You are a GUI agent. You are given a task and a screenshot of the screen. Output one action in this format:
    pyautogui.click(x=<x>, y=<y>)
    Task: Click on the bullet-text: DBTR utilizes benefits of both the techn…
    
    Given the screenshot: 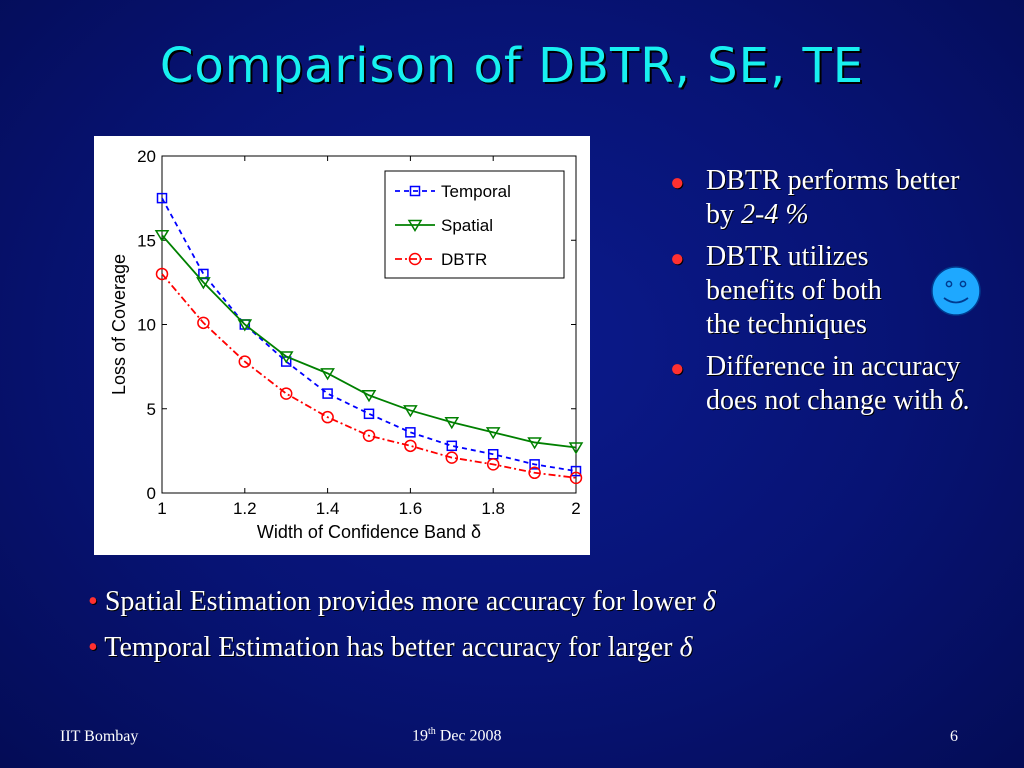 What is the action you would take?
    pyautogui.click(x=794, y=290)
    